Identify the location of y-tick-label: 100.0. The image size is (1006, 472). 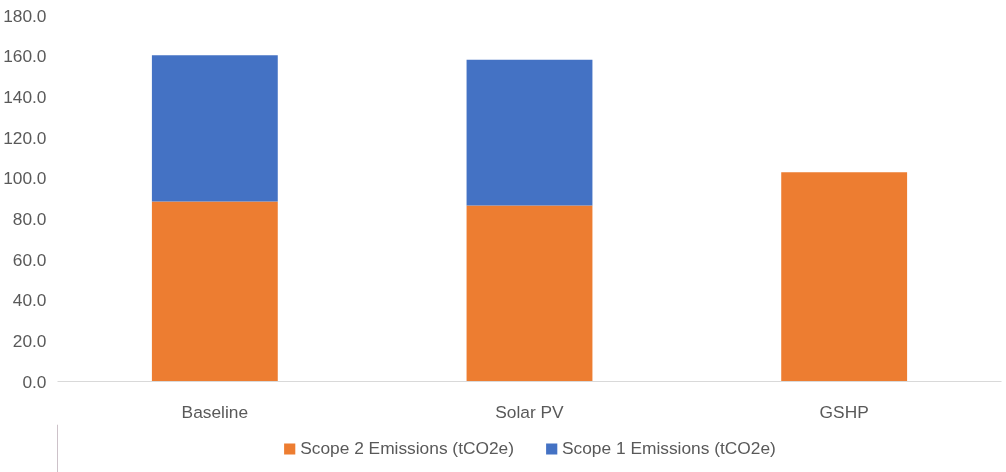
(25, 178).